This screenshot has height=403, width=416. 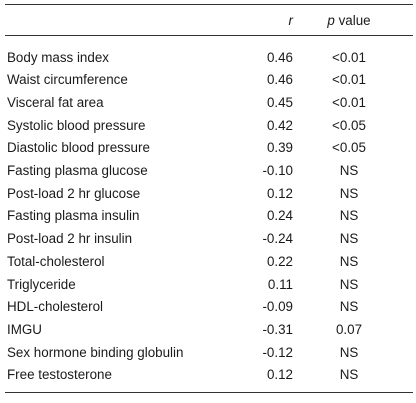 I want to click on table-row: Sex hormone binding globulin -0.12 NS, so click(x=209, y=352).